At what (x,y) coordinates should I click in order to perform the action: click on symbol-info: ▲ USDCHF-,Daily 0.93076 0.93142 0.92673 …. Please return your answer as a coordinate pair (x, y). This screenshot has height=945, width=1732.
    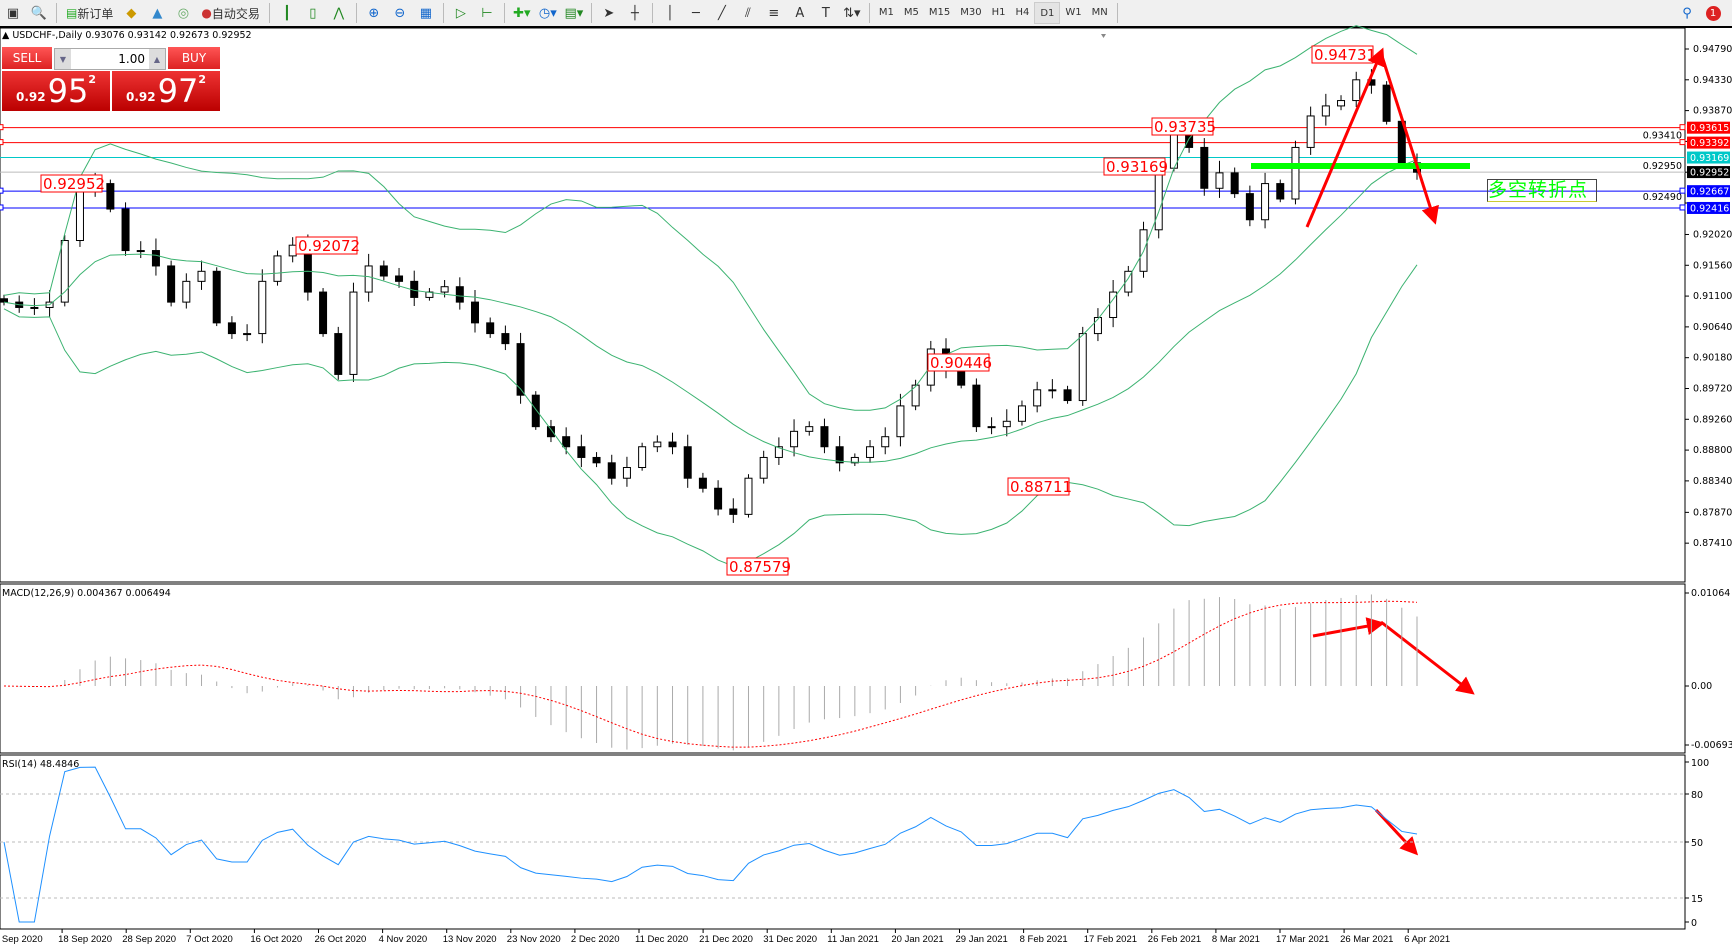
    Looking at the image, I should click on (127, 35).